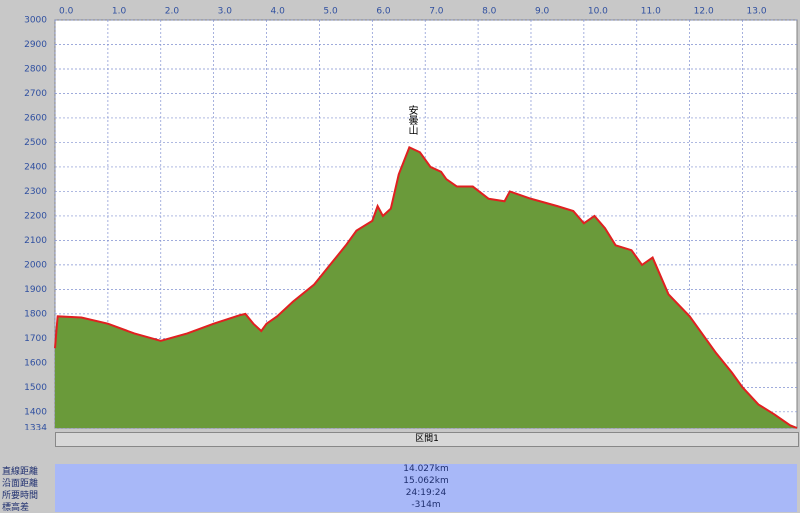 The width and height of the screenshot is (800, 513). I want to click on x-tick-label: 7.0, so click(436, 12).